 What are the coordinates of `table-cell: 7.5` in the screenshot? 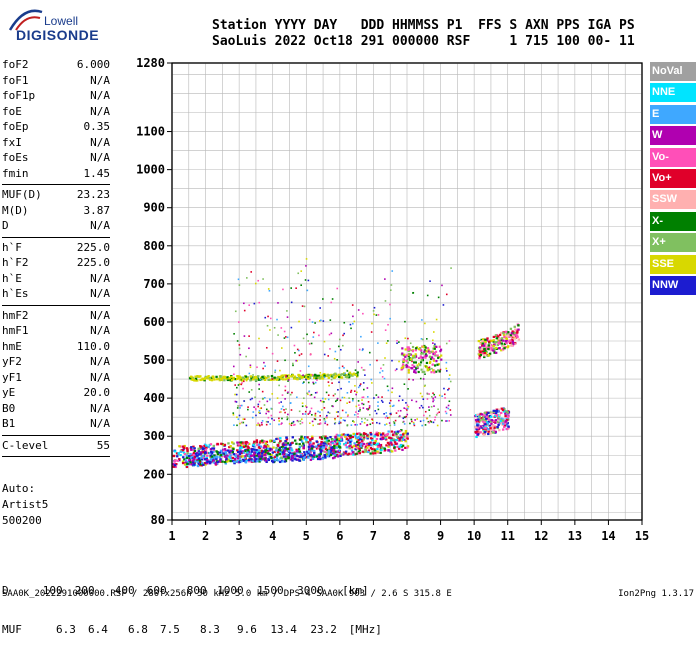 It's located at (170, 629).